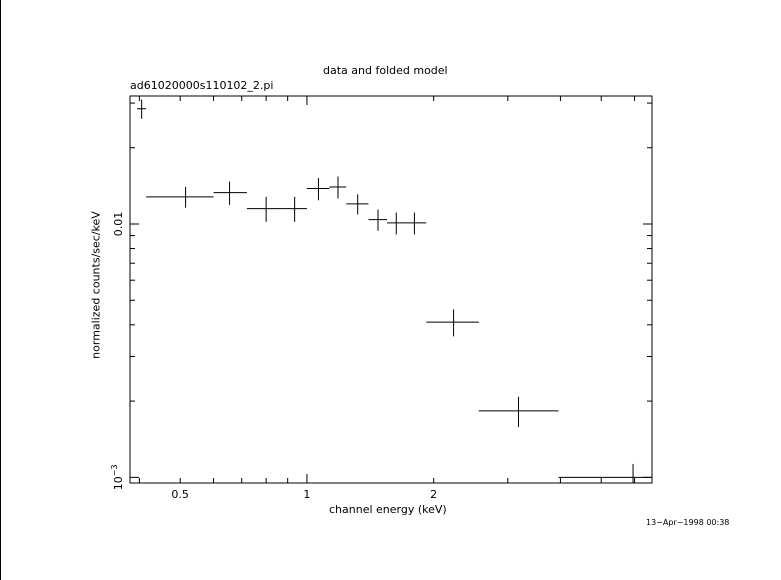 The height and width of the screenshot is (580, 781). I want to click on x-axis-tick-labels: 0.5 1 2, so click(304, 494).